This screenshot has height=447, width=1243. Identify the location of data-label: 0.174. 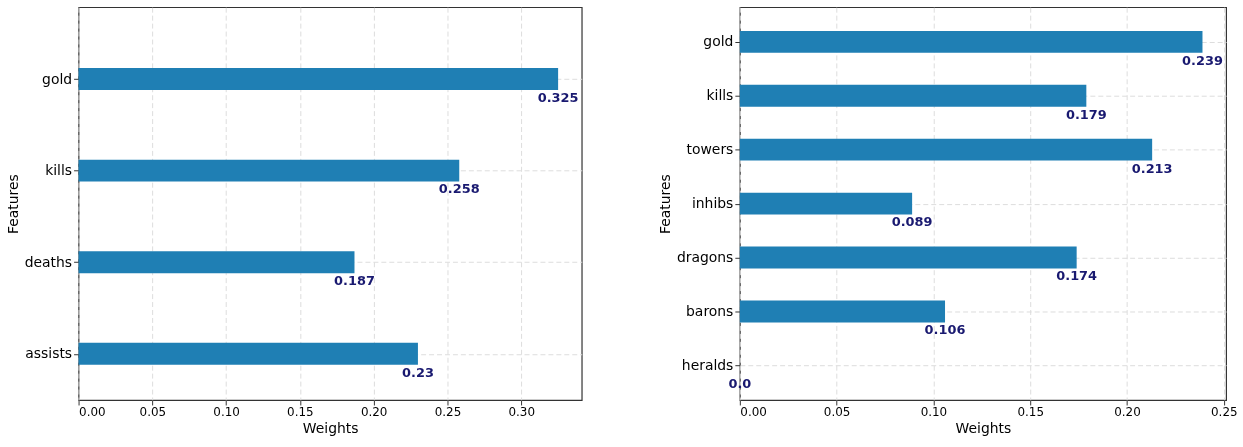
(1077, 276).